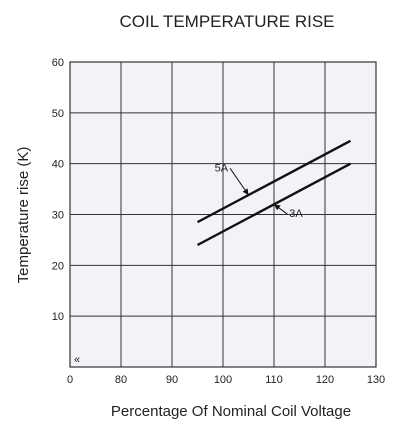  Describe the element at coordinates (172, 380) in the screenshot. I see `x-tick-label: 90` at that location.